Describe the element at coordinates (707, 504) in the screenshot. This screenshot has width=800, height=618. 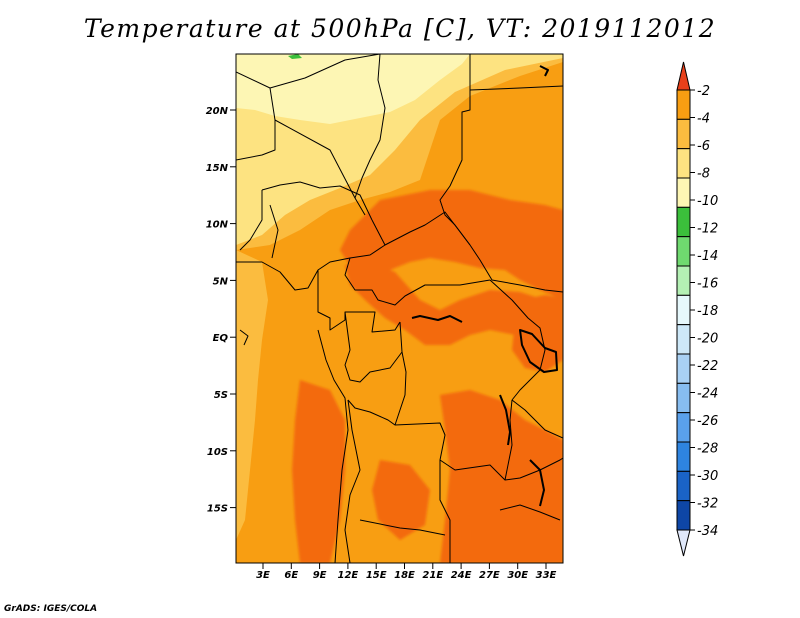
I see `colorbar-label: -32` at that location.